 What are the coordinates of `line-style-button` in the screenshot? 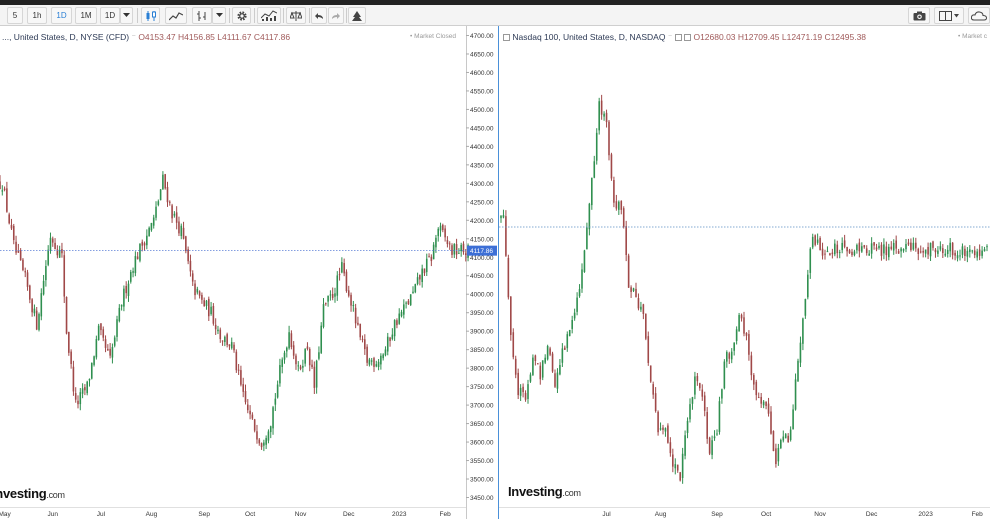 It's located at (176, 15).